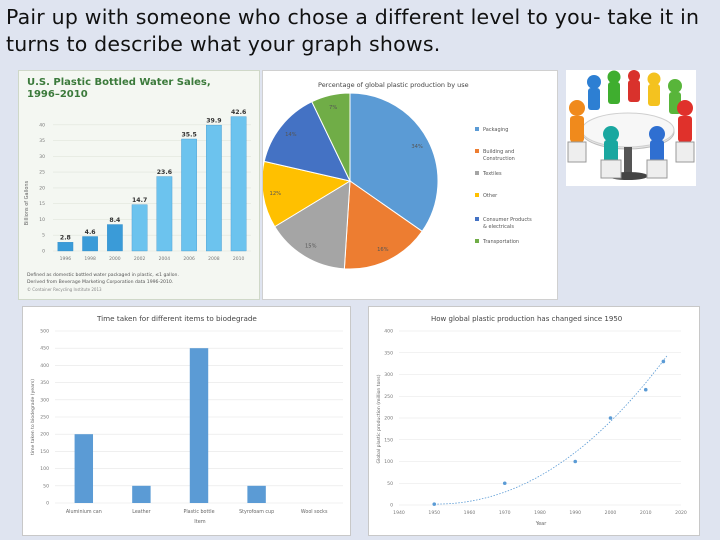 This screenshot has width=720, height=540. I want to click on chart1-xtick: 2010, so click(239, 259).